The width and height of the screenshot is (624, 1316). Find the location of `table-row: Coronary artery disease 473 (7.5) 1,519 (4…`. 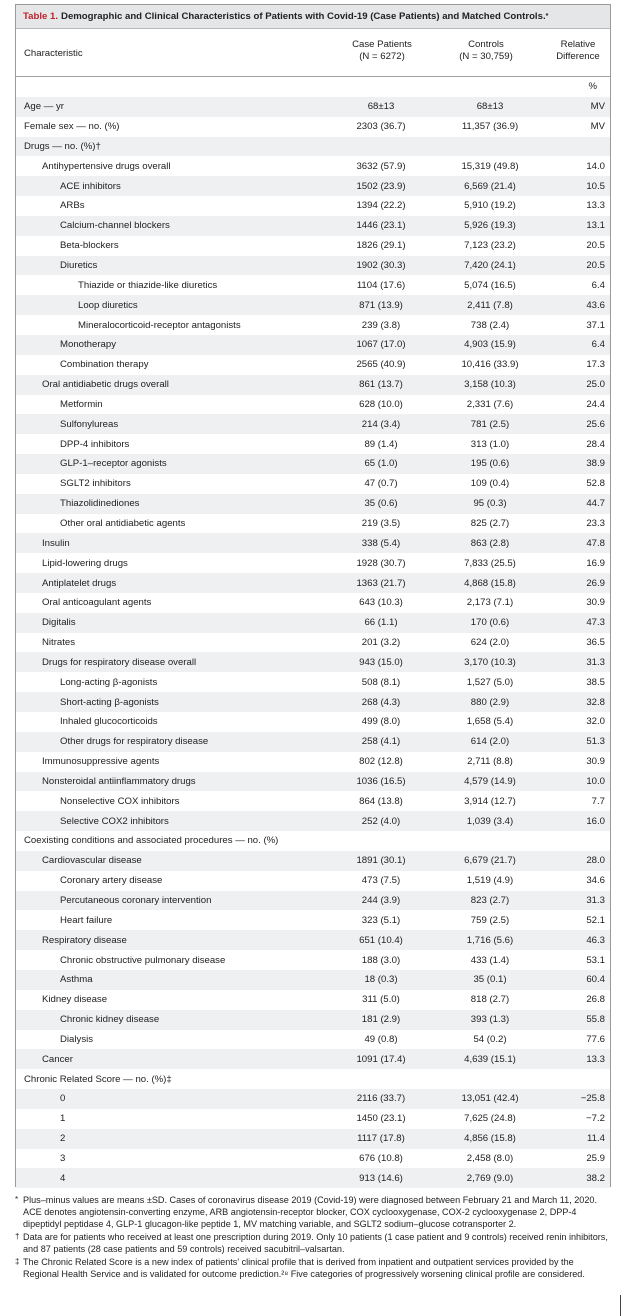

table-row: Coronary artery disease 473 (7.5) 1,519 (4… is located at coordinates (313, 881).